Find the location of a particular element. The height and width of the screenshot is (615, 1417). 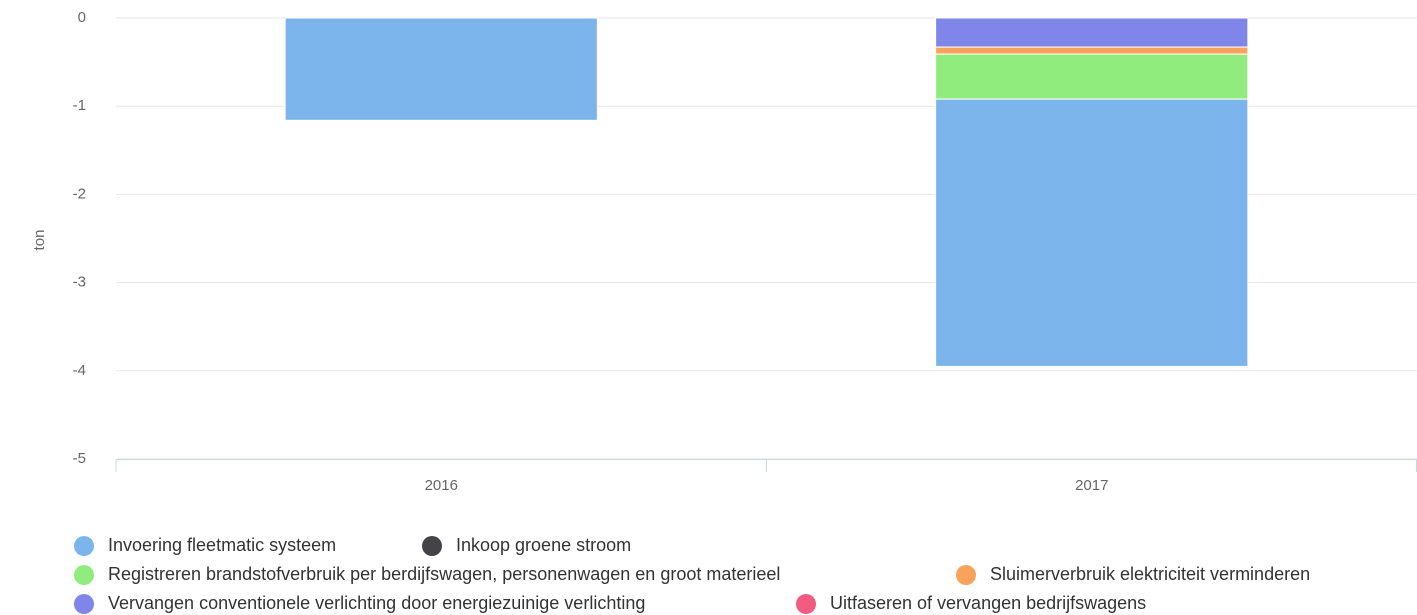

legend-label: Invoering fleetmatic systeem is located at coordinates (222, 545).